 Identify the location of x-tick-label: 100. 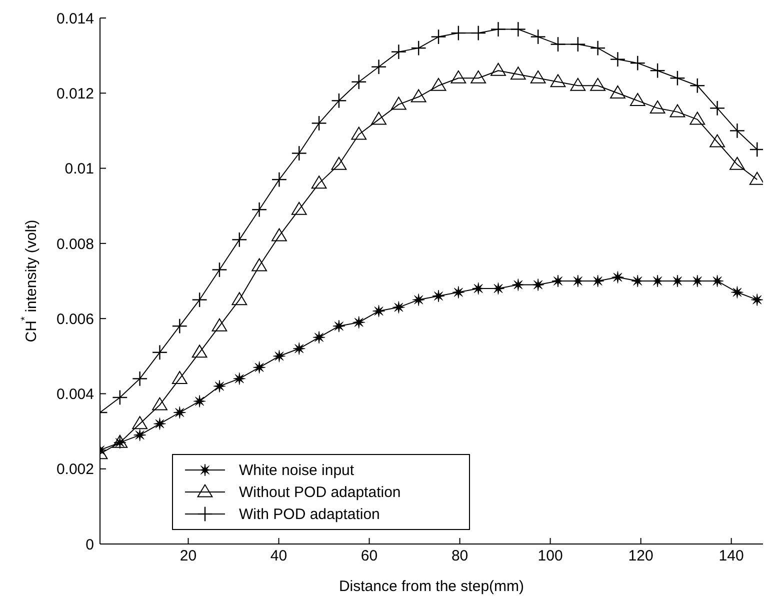
(550, 556).